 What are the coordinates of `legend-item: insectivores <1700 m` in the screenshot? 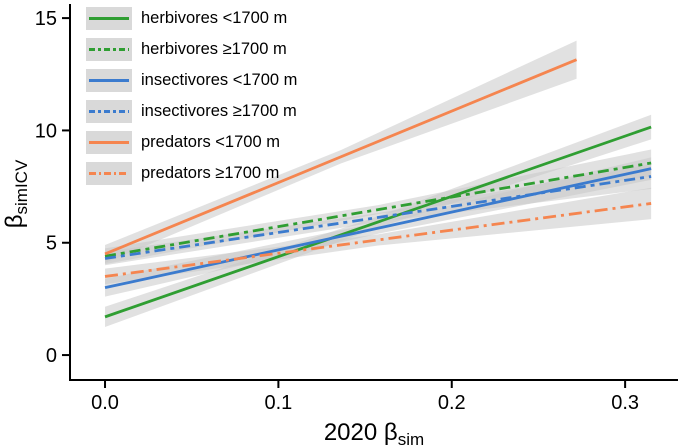 It's located at (191, 80).